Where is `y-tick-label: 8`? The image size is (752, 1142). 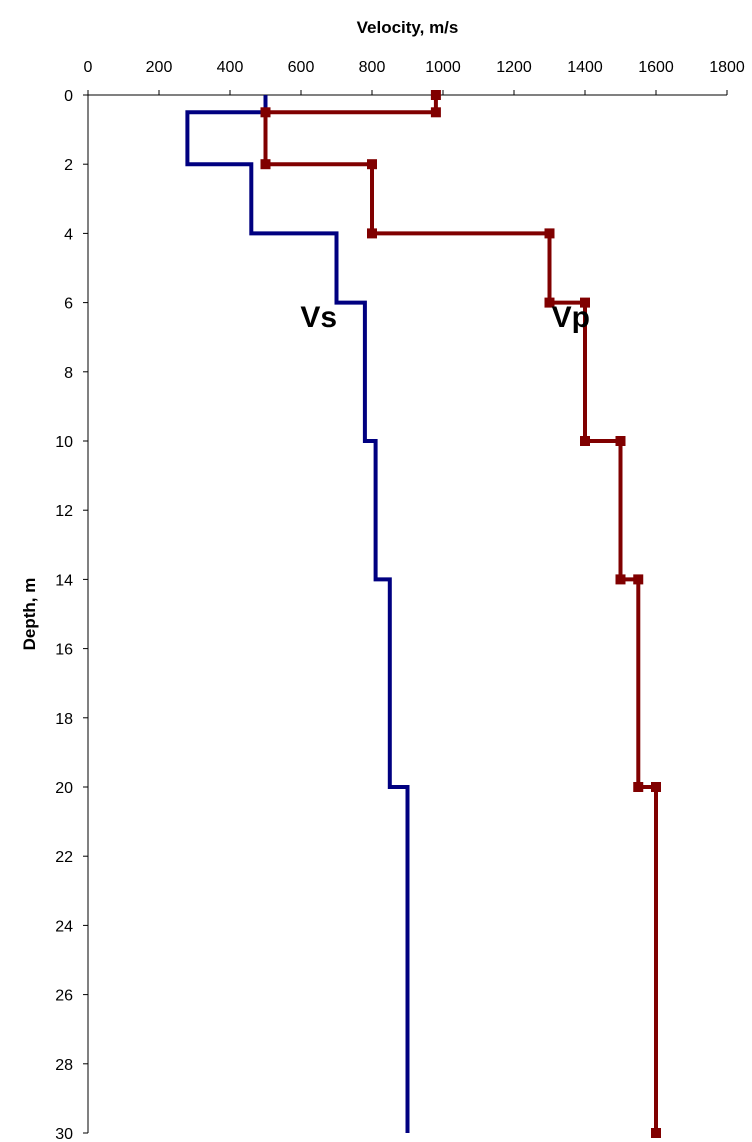
y-tick-label: 8 is located at coordinates (68, 373).